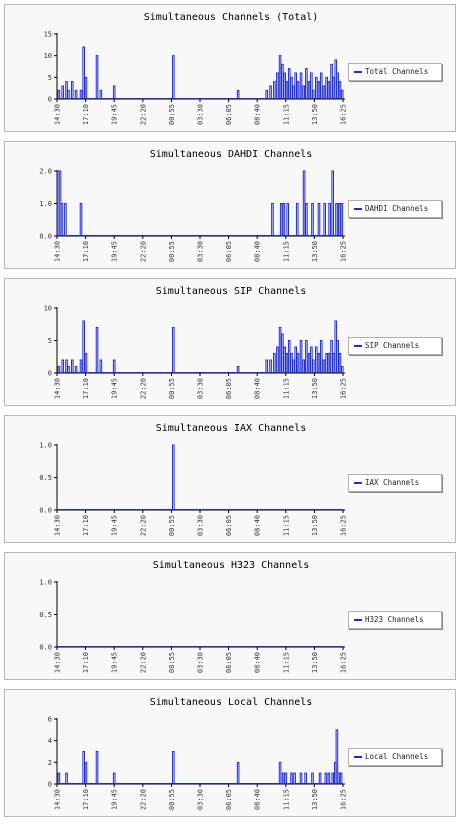 This screenshot has width=464, height=829. I want to click on y-tick-label-iax-0: 0.0, so click(45, 511).